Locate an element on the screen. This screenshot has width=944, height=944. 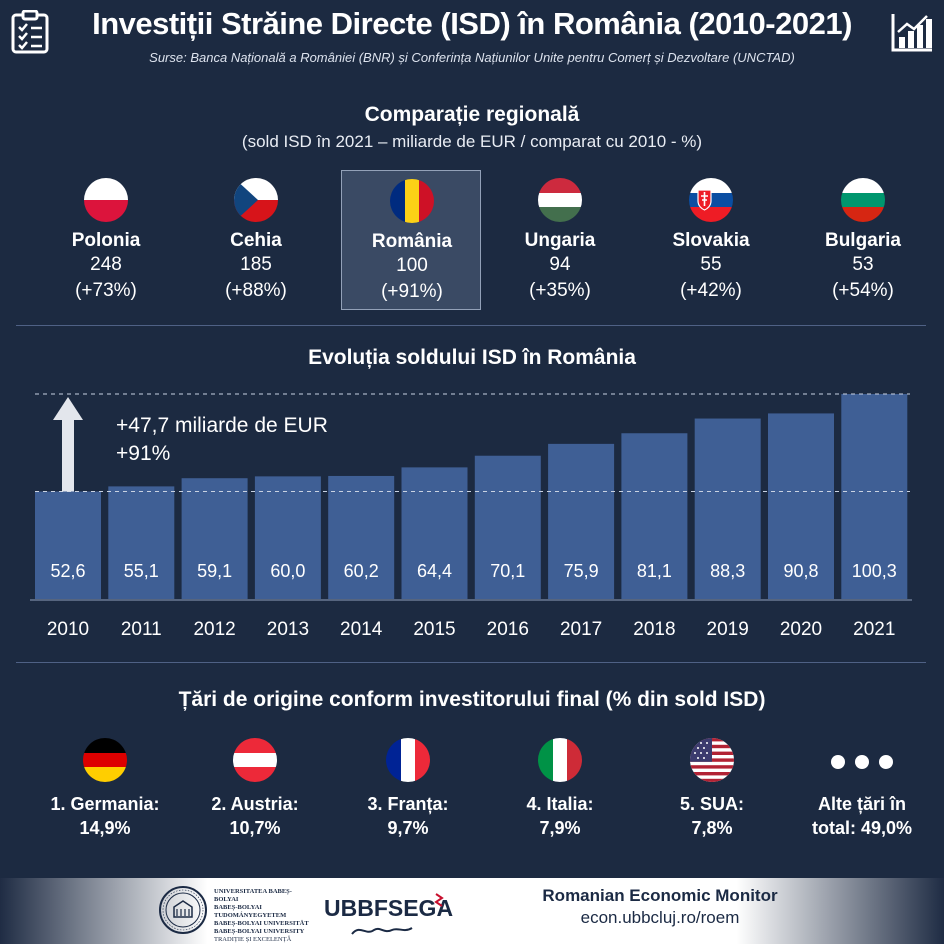
bar-value-label: 75,9 is located at coordinates (581, 571).